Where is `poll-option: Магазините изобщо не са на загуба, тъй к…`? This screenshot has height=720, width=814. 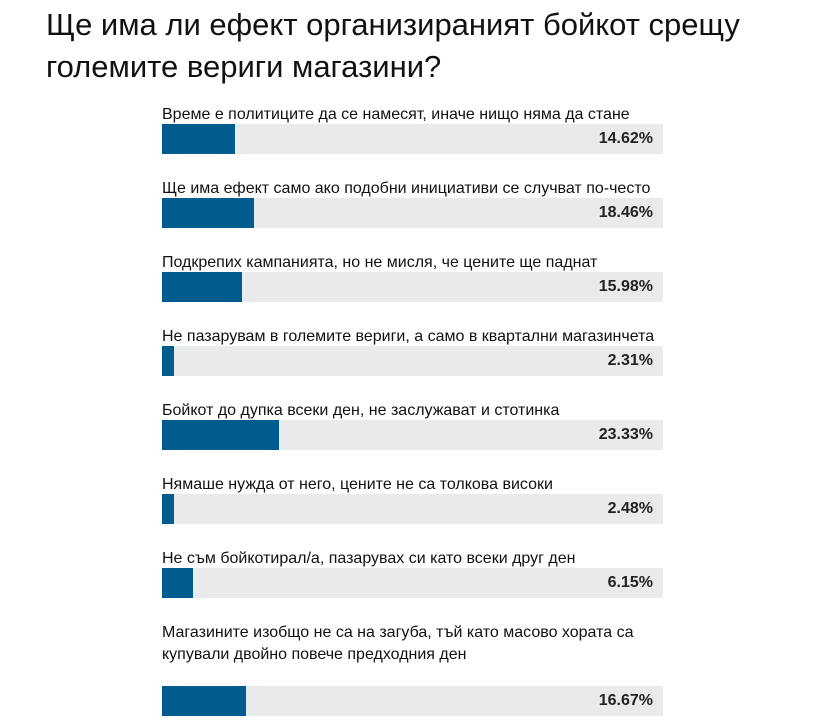
poll-option: Магазините изобщо не са на загуба, тъй к… is located at coordinates (412, 670).